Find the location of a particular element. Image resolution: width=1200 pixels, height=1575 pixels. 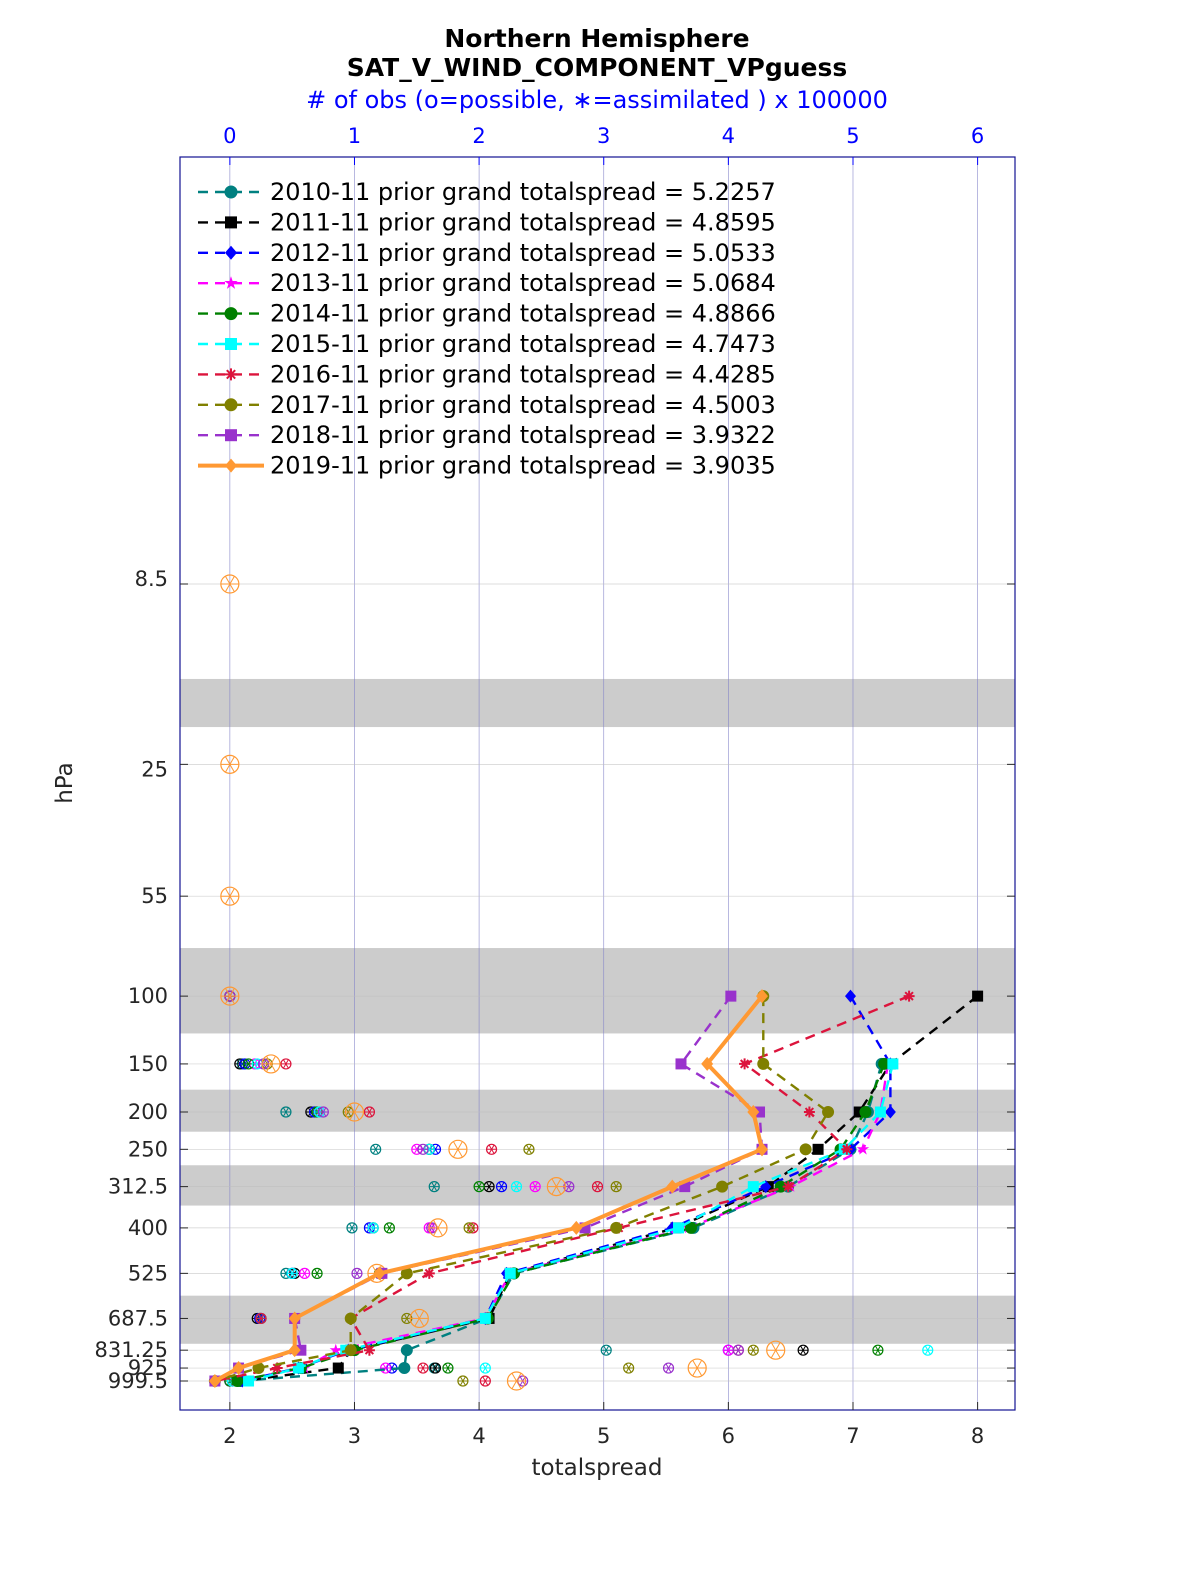

legend-label-2011-11: 2011-11 prior grand totalspread = 4.8595 is located at coordinates (523, 222).